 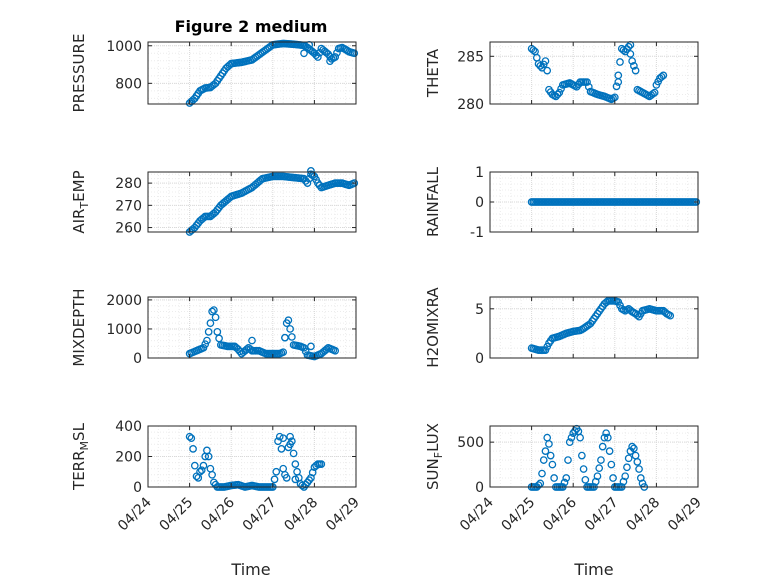 What do you see at coordinates (128, 458) in the screenshot?
I see `y-tick-label: 200` at bounding box center [128, 458].